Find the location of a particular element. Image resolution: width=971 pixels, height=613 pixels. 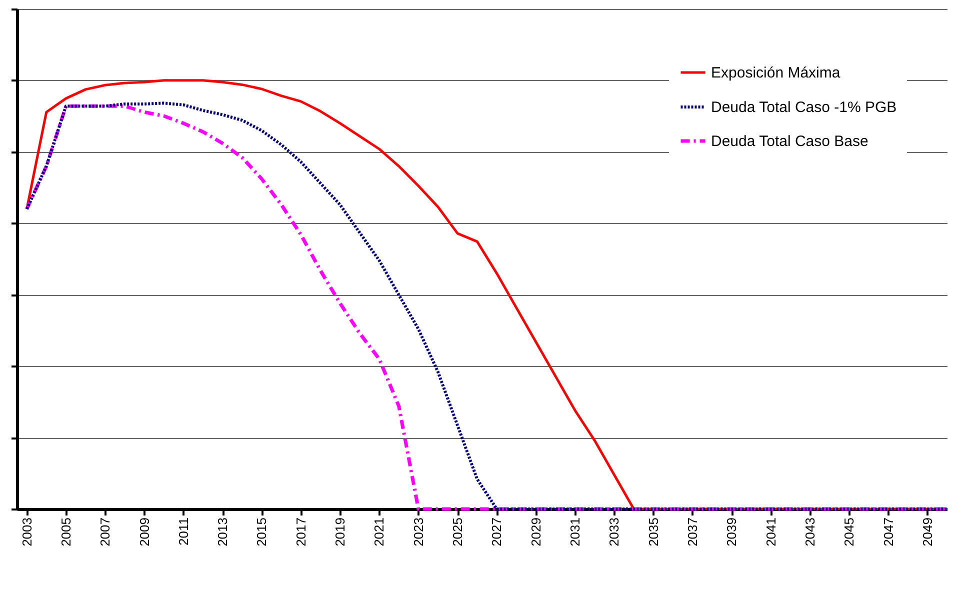

x-tick-label: 2017 is located at coordinates (300, 532).